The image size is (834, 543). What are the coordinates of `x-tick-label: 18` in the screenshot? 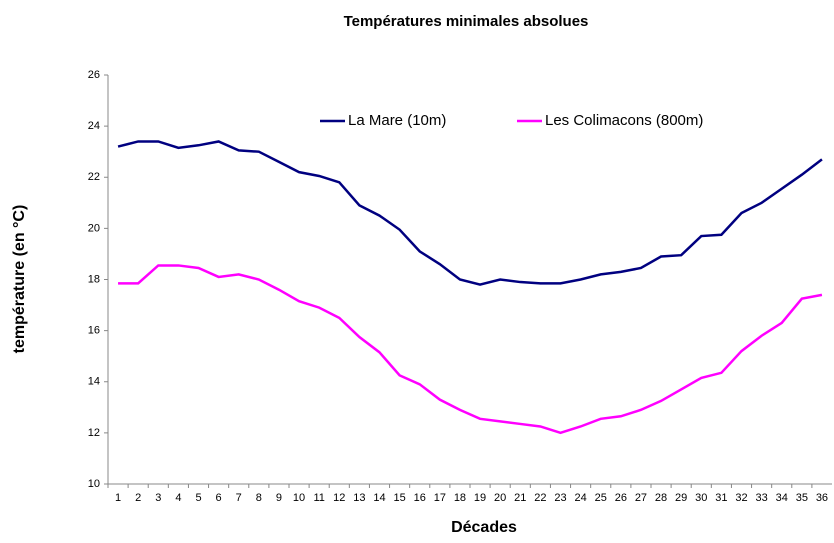 It's located at (460, 498).